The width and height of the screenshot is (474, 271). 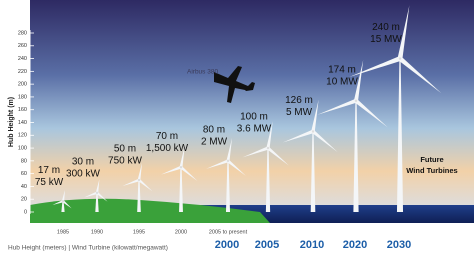 What do you see at coordinates (22, 110) in the screenshot?
I see `y-tick-label: 160` at bounding box center [22, 110].